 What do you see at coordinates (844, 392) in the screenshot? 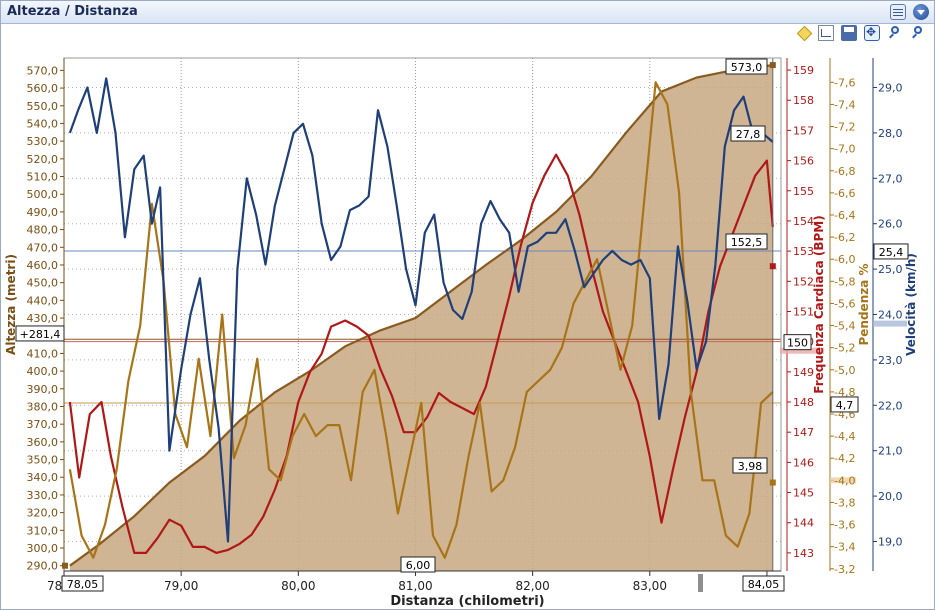
I see `slope-tick-label: -4,8` at bounding box center [844, 392].